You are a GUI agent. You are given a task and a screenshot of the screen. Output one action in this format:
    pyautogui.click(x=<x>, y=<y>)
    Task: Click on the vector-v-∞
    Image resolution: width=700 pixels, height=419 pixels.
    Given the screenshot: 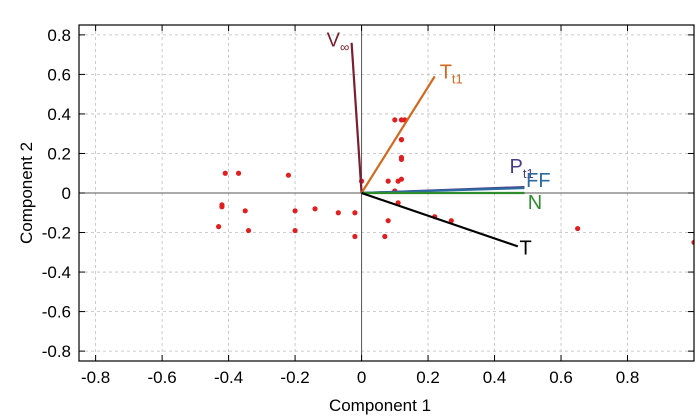 What is the action you would take?
    pyautogui.click(x=356, y=118)
    